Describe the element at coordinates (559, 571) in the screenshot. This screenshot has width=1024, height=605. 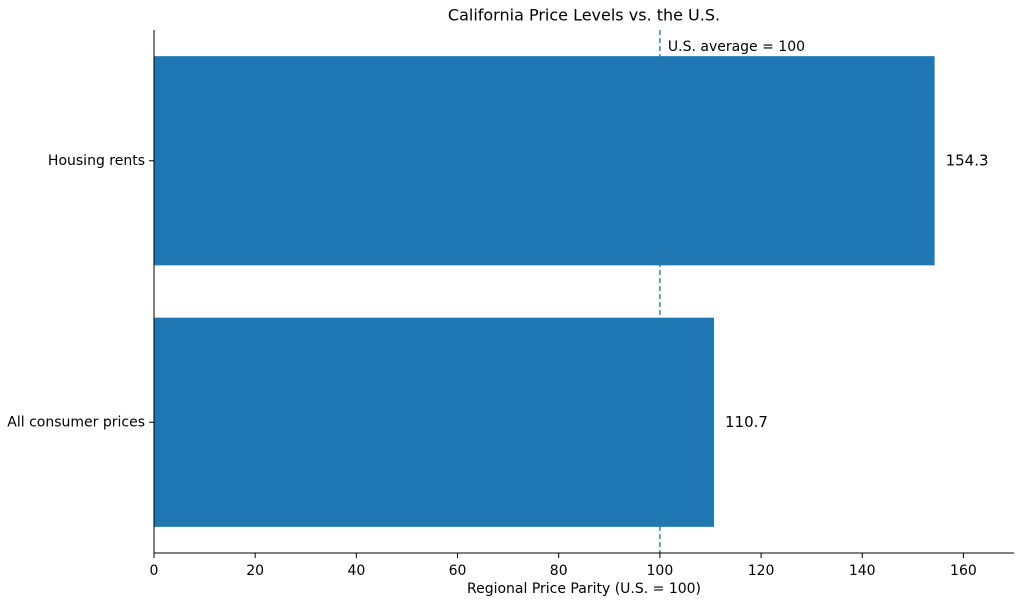
I see `x-tick-label: 80` at that location.